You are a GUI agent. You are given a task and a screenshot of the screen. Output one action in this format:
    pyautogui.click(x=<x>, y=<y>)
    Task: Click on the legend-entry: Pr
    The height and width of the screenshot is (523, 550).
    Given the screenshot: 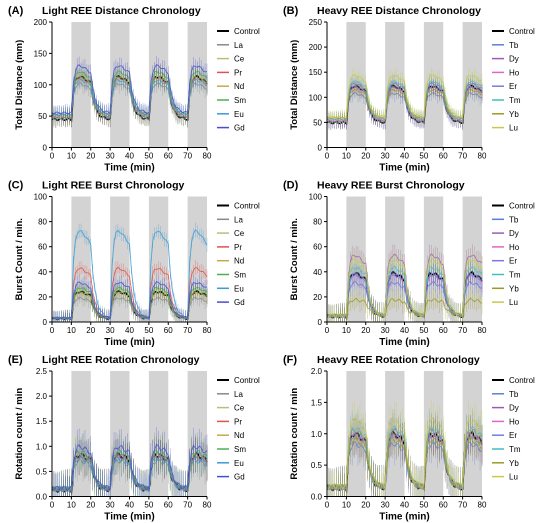 What is the action you would take?
    pyautogui.click(x=238, y=247)
    